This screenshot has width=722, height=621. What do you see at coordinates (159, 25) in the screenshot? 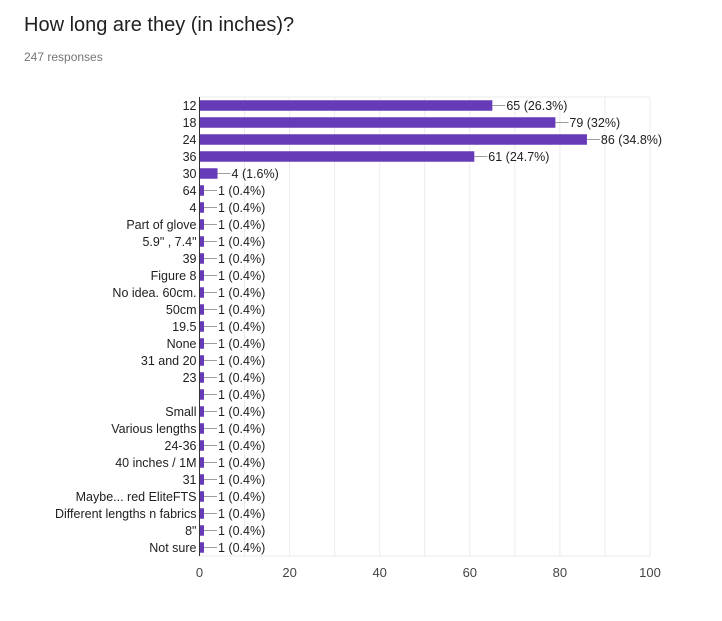
I see `question-title: How long are they (in inches)?` at bounding box center [159, 25].